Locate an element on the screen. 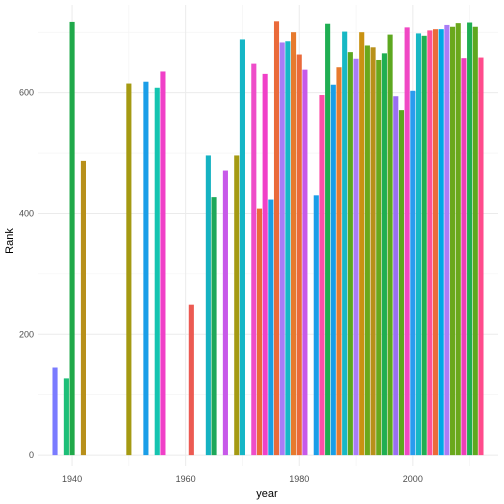  bar-1976 is located at coordinates (276, 238).